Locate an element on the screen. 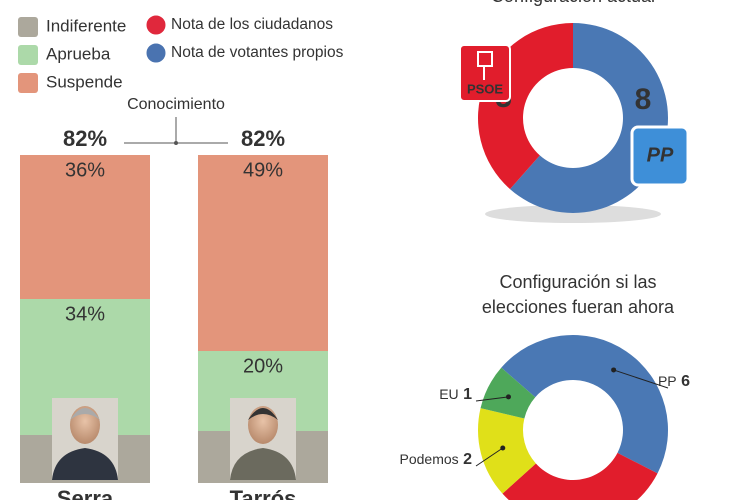 This screenshot has width=730, height=500. logo-text: PP is located at coordinates (660, 155).